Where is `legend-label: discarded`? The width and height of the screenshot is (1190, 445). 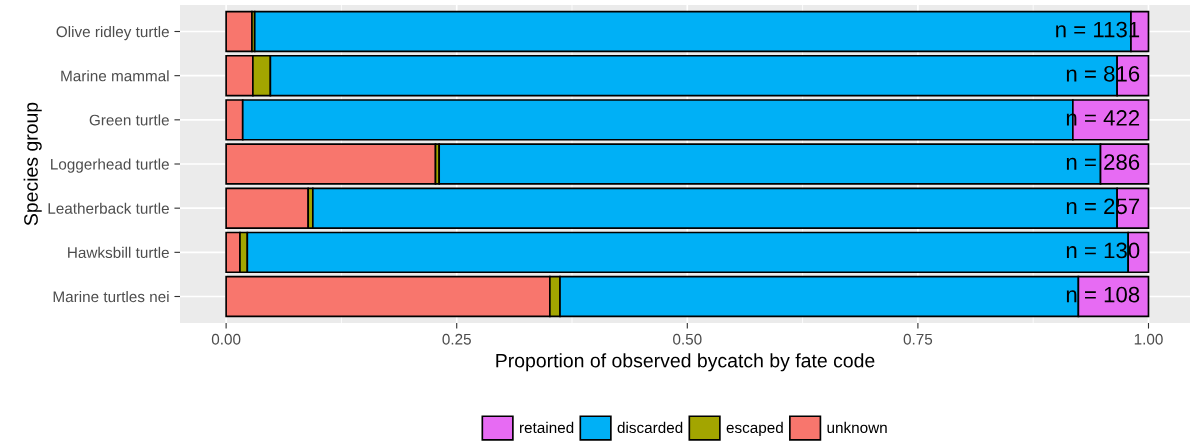
legend-label: discarded is located at coordinates (650, 427).